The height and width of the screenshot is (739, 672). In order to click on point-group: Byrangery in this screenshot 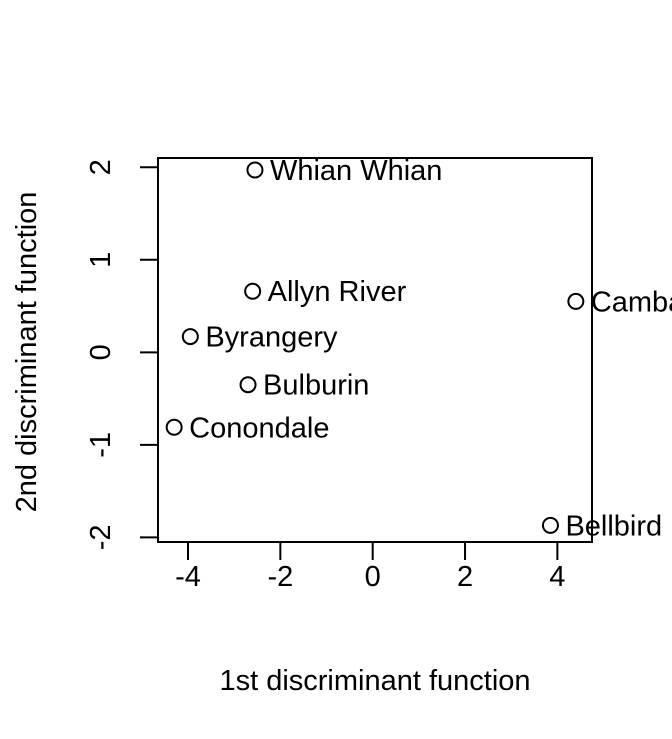, I will do `click(259, 338)`.